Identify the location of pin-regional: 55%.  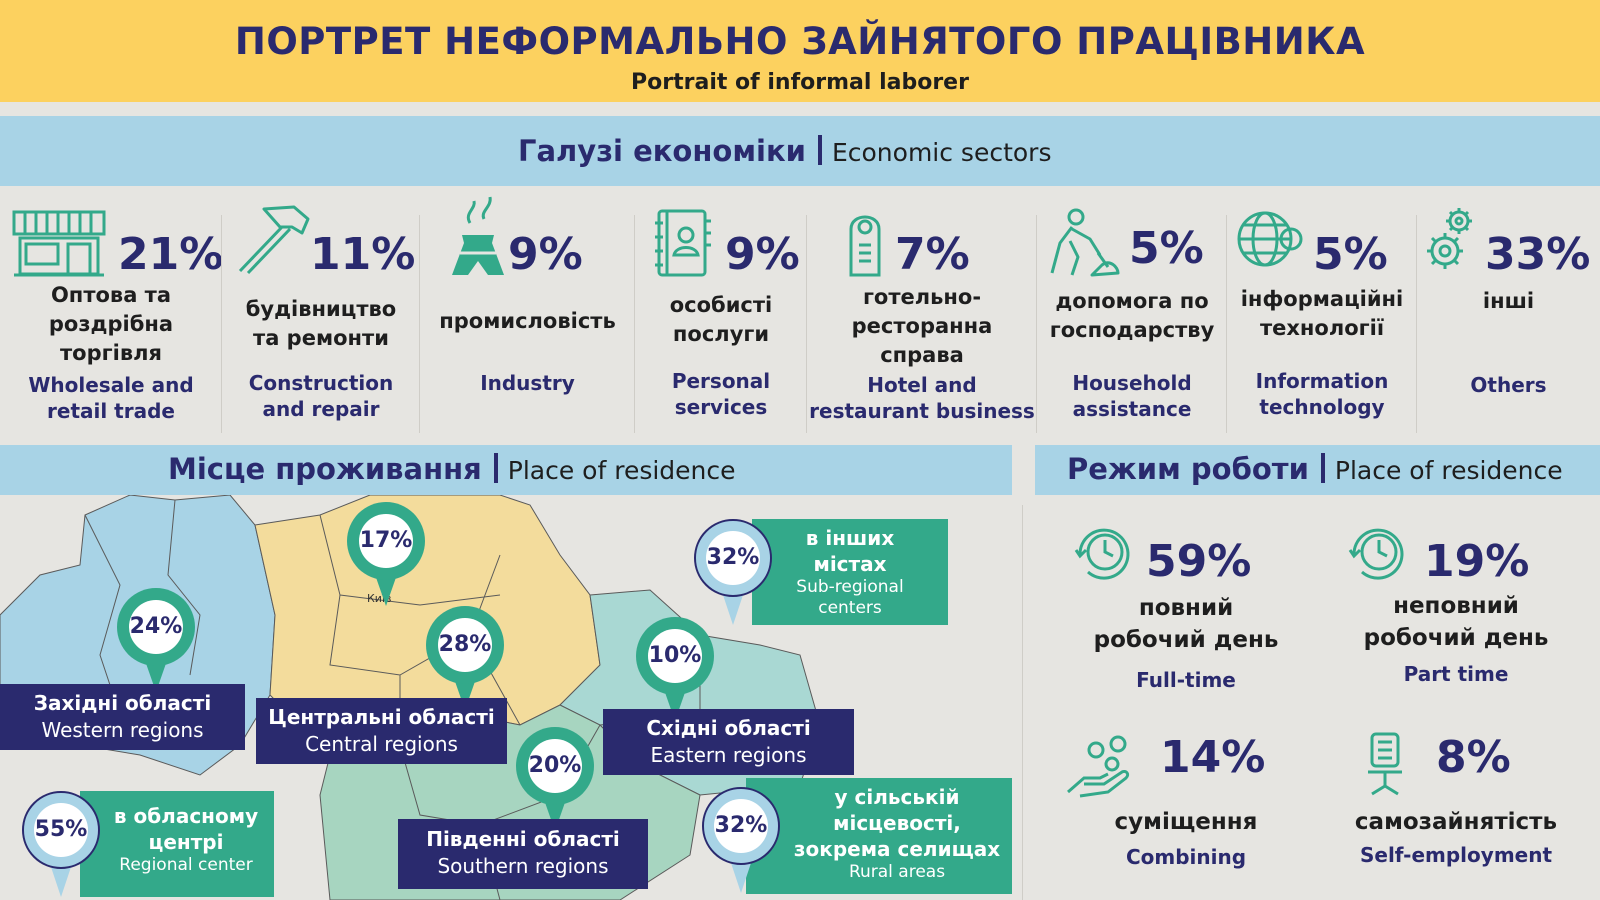
(61, 844).